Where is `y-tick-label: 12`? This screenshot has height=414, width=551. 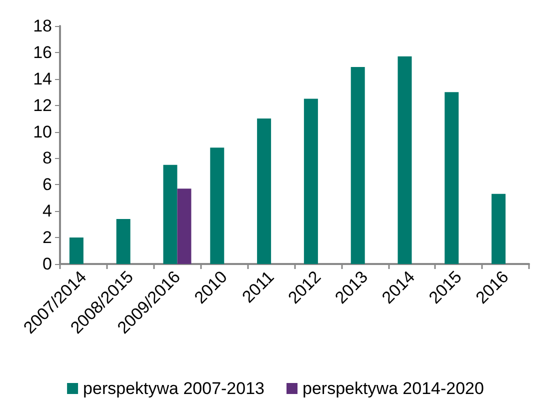
y-tick-label: 12 is located at coordinates (42, 105).